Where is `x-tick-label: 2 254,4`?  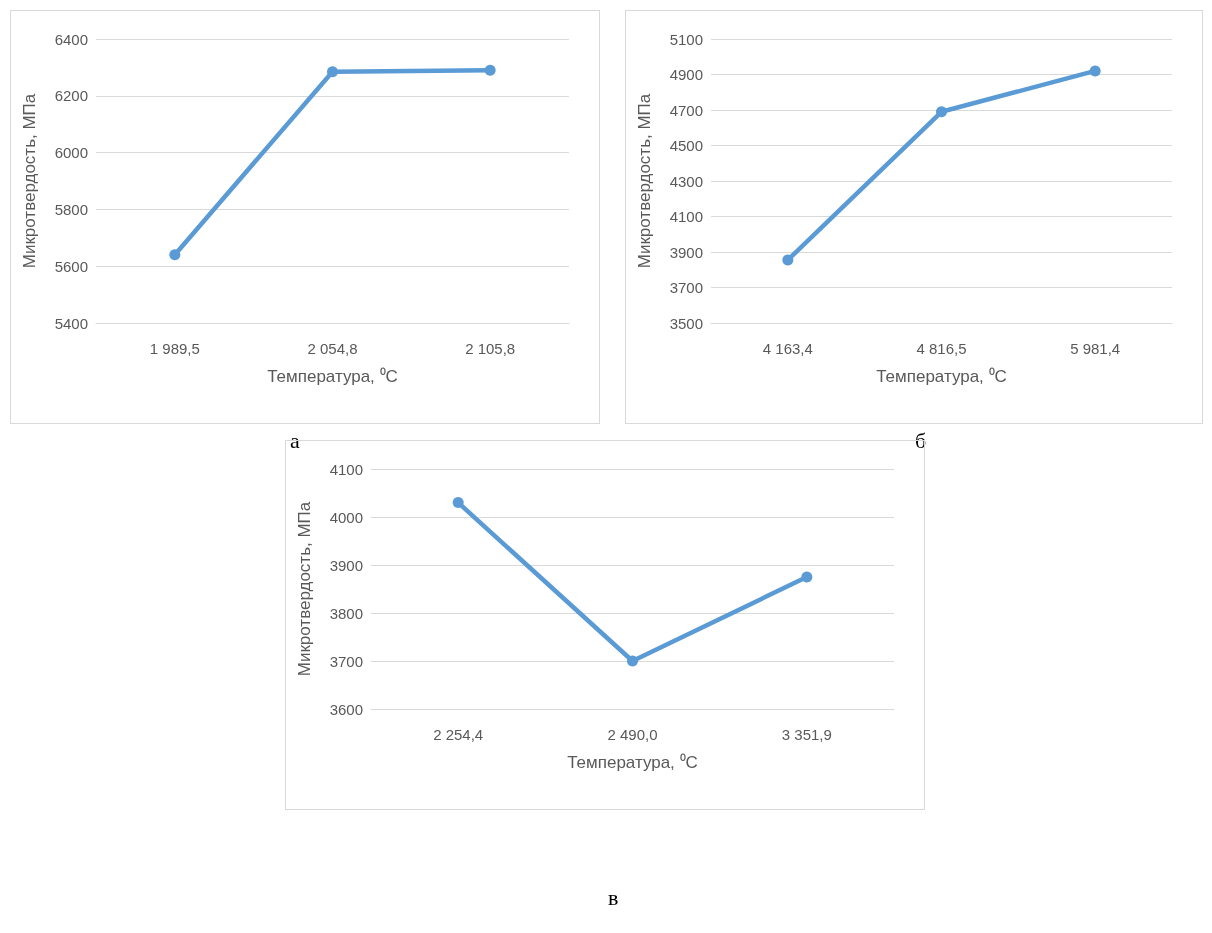 x-tick-label: 2 254,4 is located at coordinates (458, 734).